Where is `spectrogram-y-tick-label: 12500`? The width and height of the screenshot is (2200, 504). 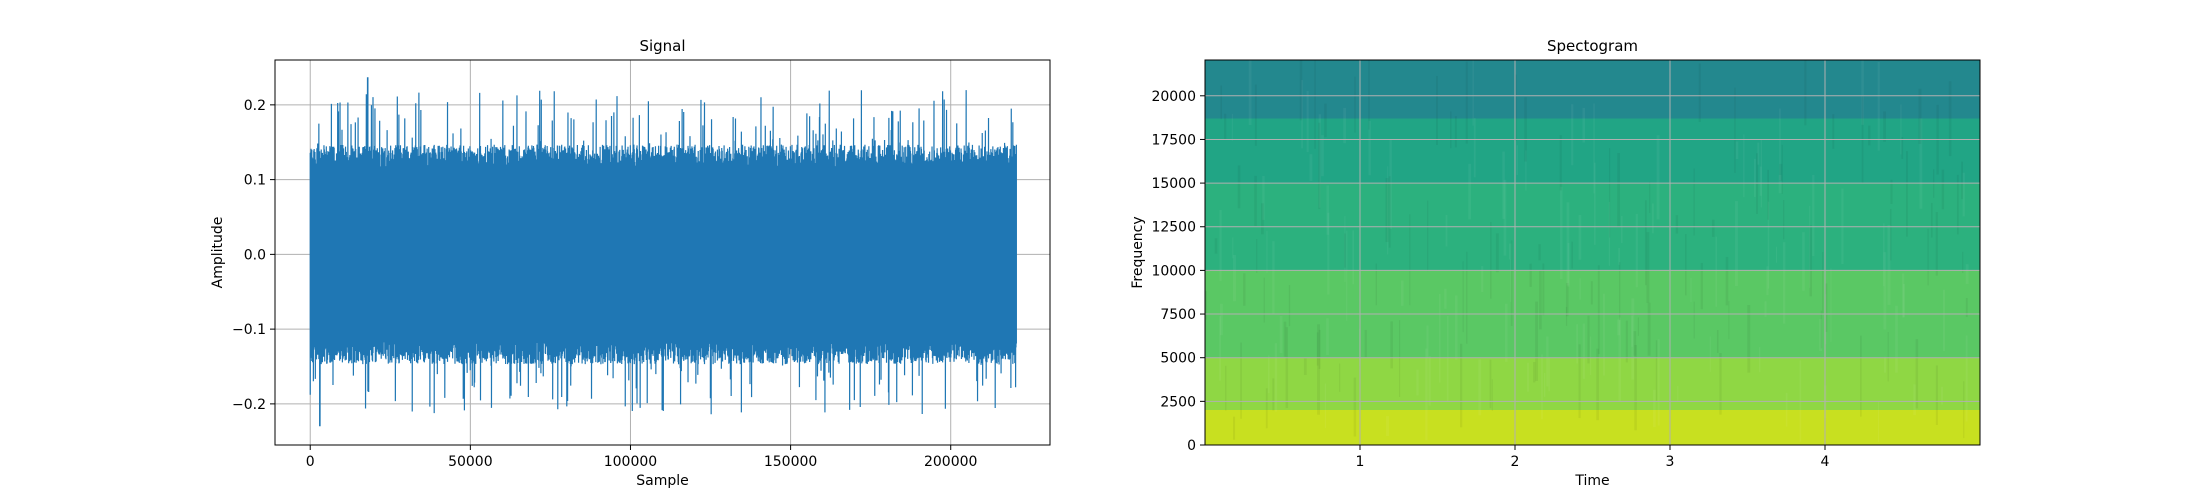 spectrogram-y-tick-label: 12500 is located at coordinates (1173, 228).